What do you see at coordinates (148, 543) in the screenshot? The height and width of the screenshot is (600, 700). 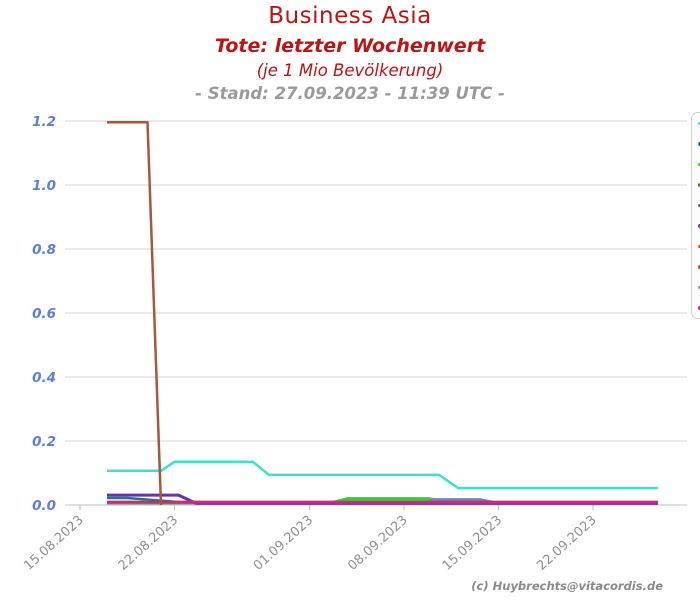 I see `x-axis-tick-label: 22.08.2023` at bounding box center [148, 543].